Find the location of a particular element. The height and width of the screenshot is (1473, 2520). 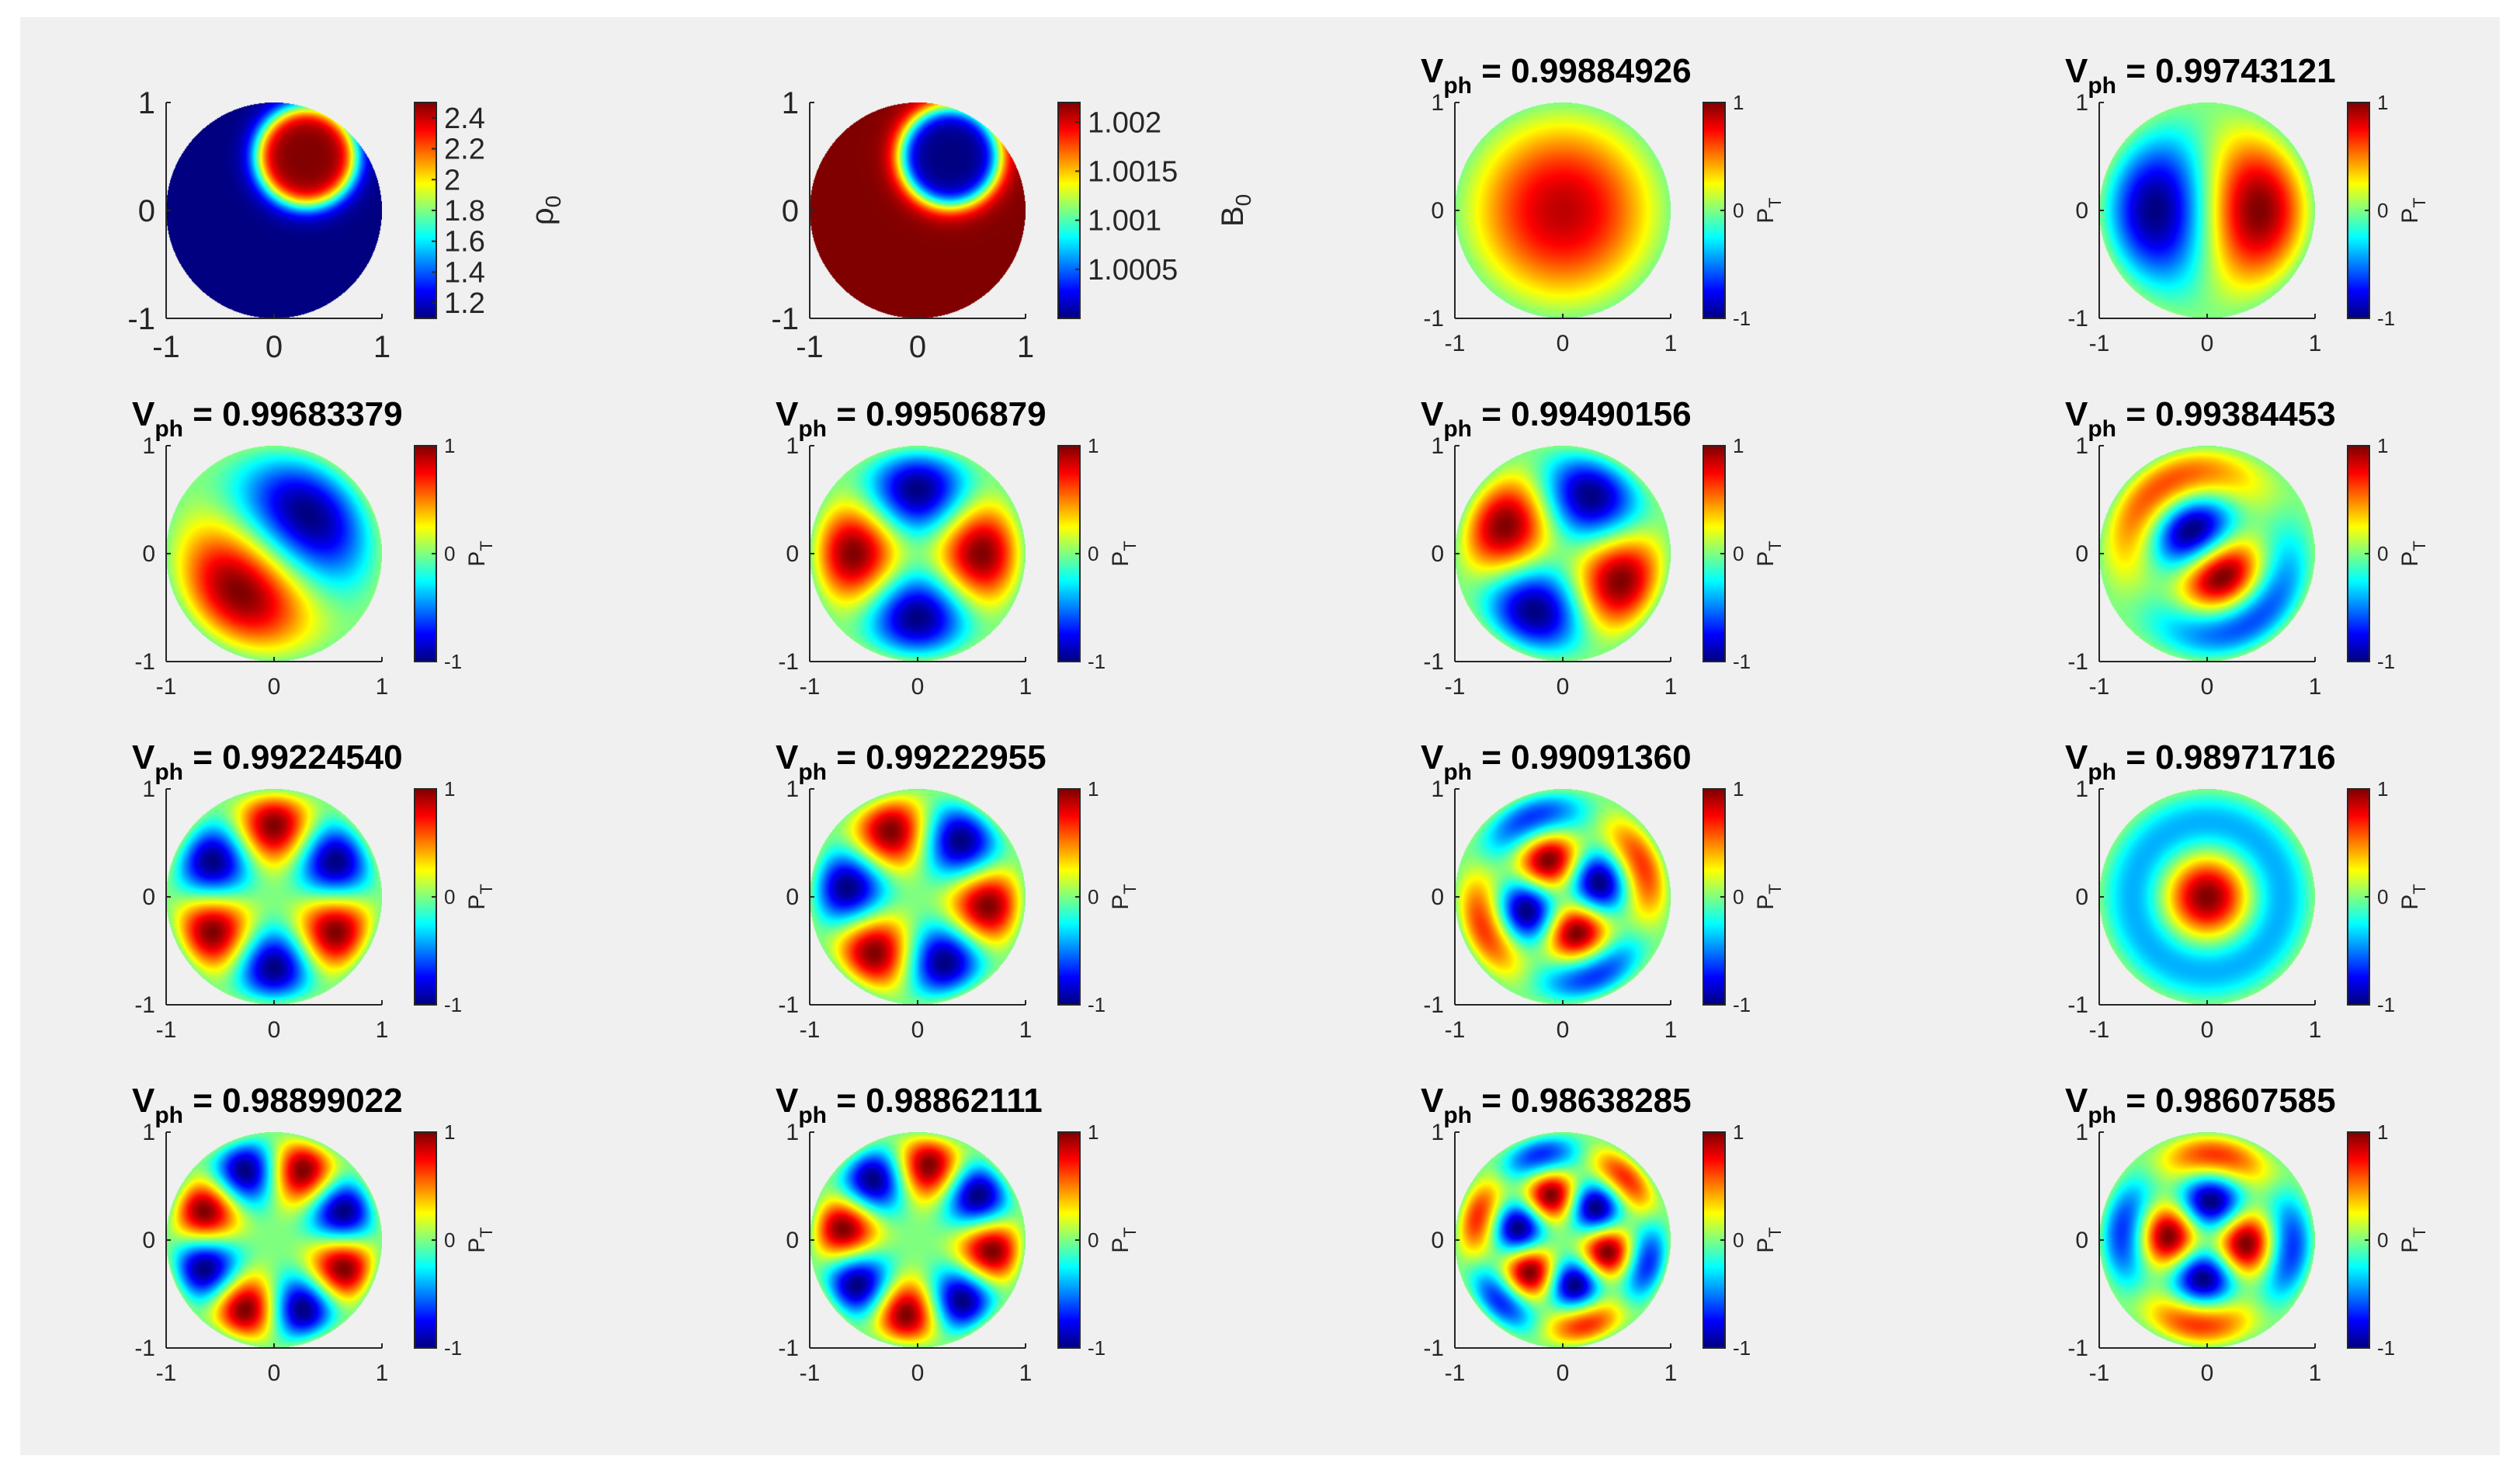

panel-title: Vph = 0.98971716 is located at coordinates (2200, 761).